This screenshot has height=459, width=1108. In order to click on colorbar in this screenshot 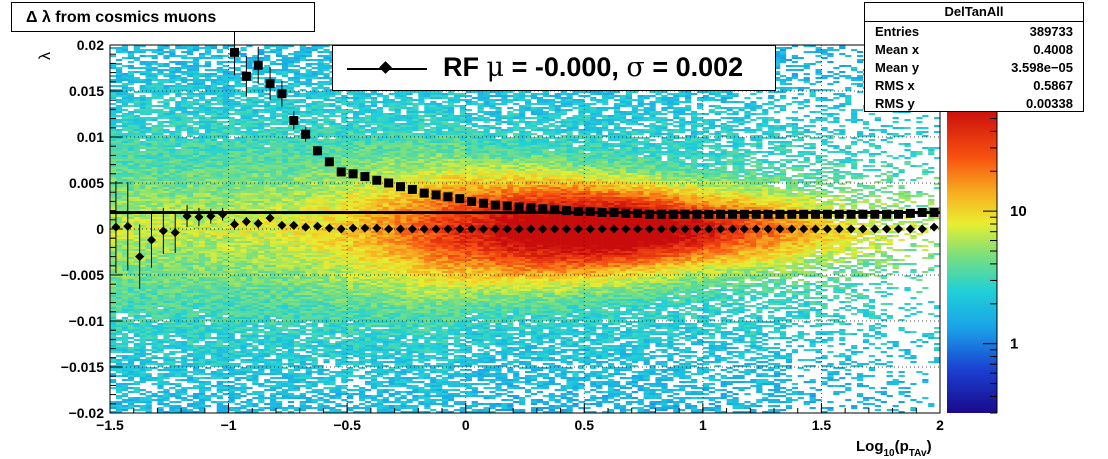, I will do `click(972, 260)`.